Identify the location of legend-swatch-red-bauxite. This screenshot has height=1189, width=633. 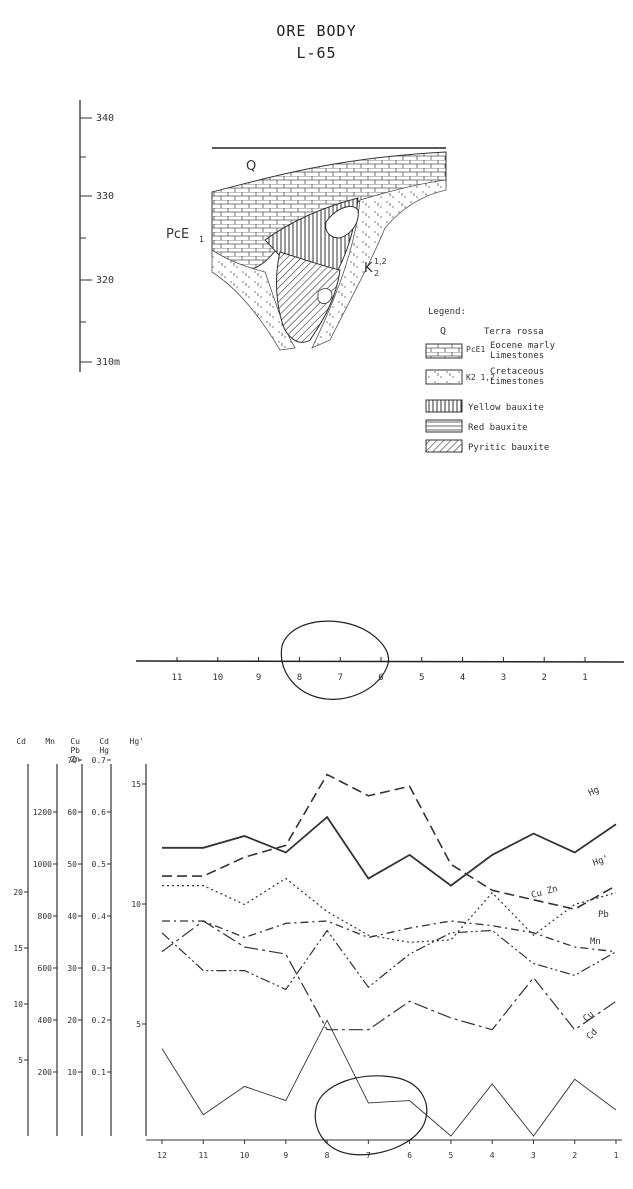
(444, 426).